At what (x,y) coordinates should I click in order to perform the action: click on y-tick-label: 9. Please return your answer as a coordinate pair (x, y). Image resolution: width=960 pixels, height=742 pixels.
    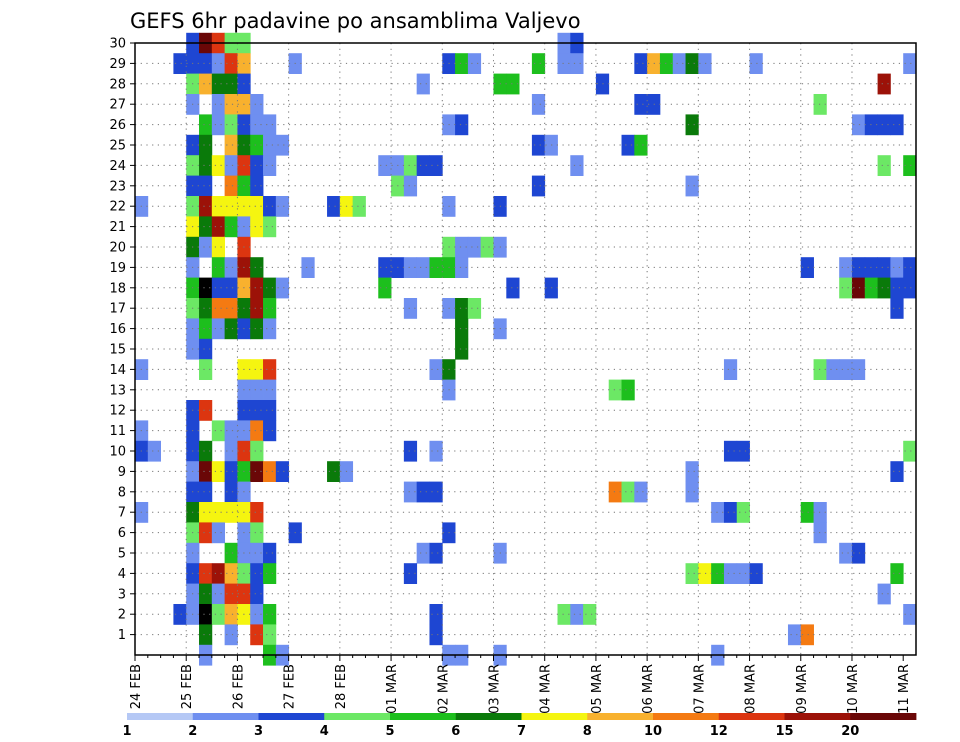
    Looking at the image, I should click on (122, 472).